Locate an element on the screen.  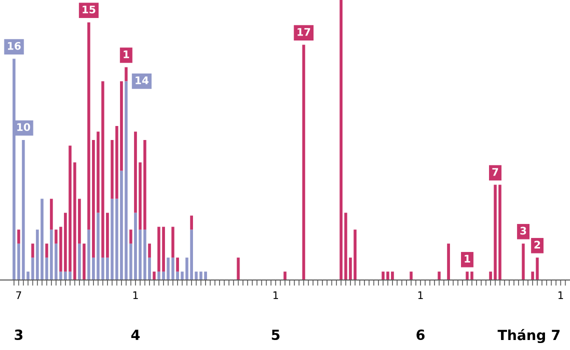
text: 5 is located at coordinates (276, 335).